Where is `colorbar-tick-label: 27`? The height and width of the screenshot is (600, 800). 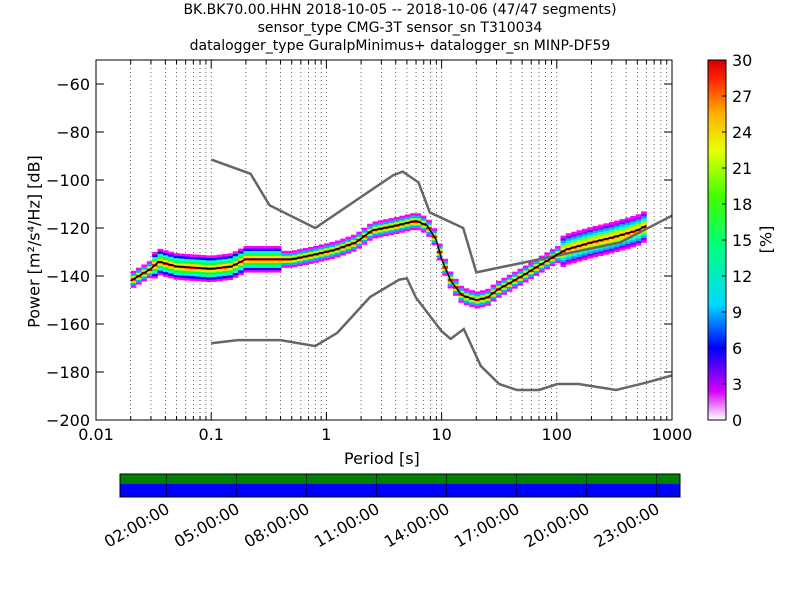 colorbar-tick-label: 27 is located at coordinates (742, 96).